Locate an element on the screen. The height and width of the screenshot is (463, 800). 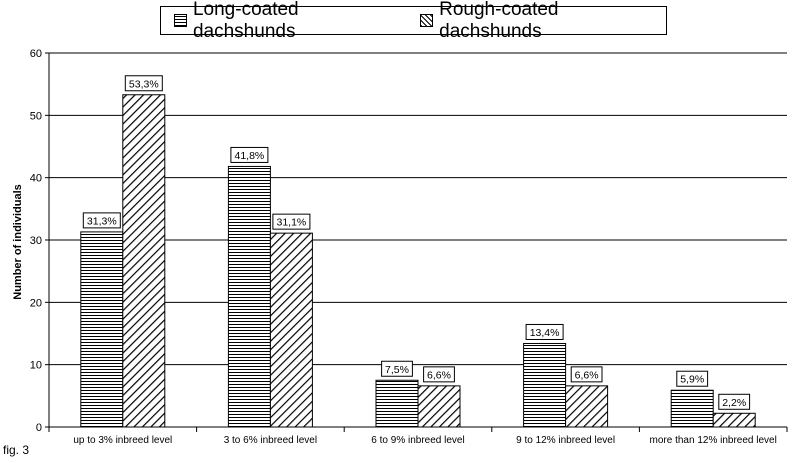
x-tick-label: 3 to 6% inbreed level is located at coordinates (270, 440).